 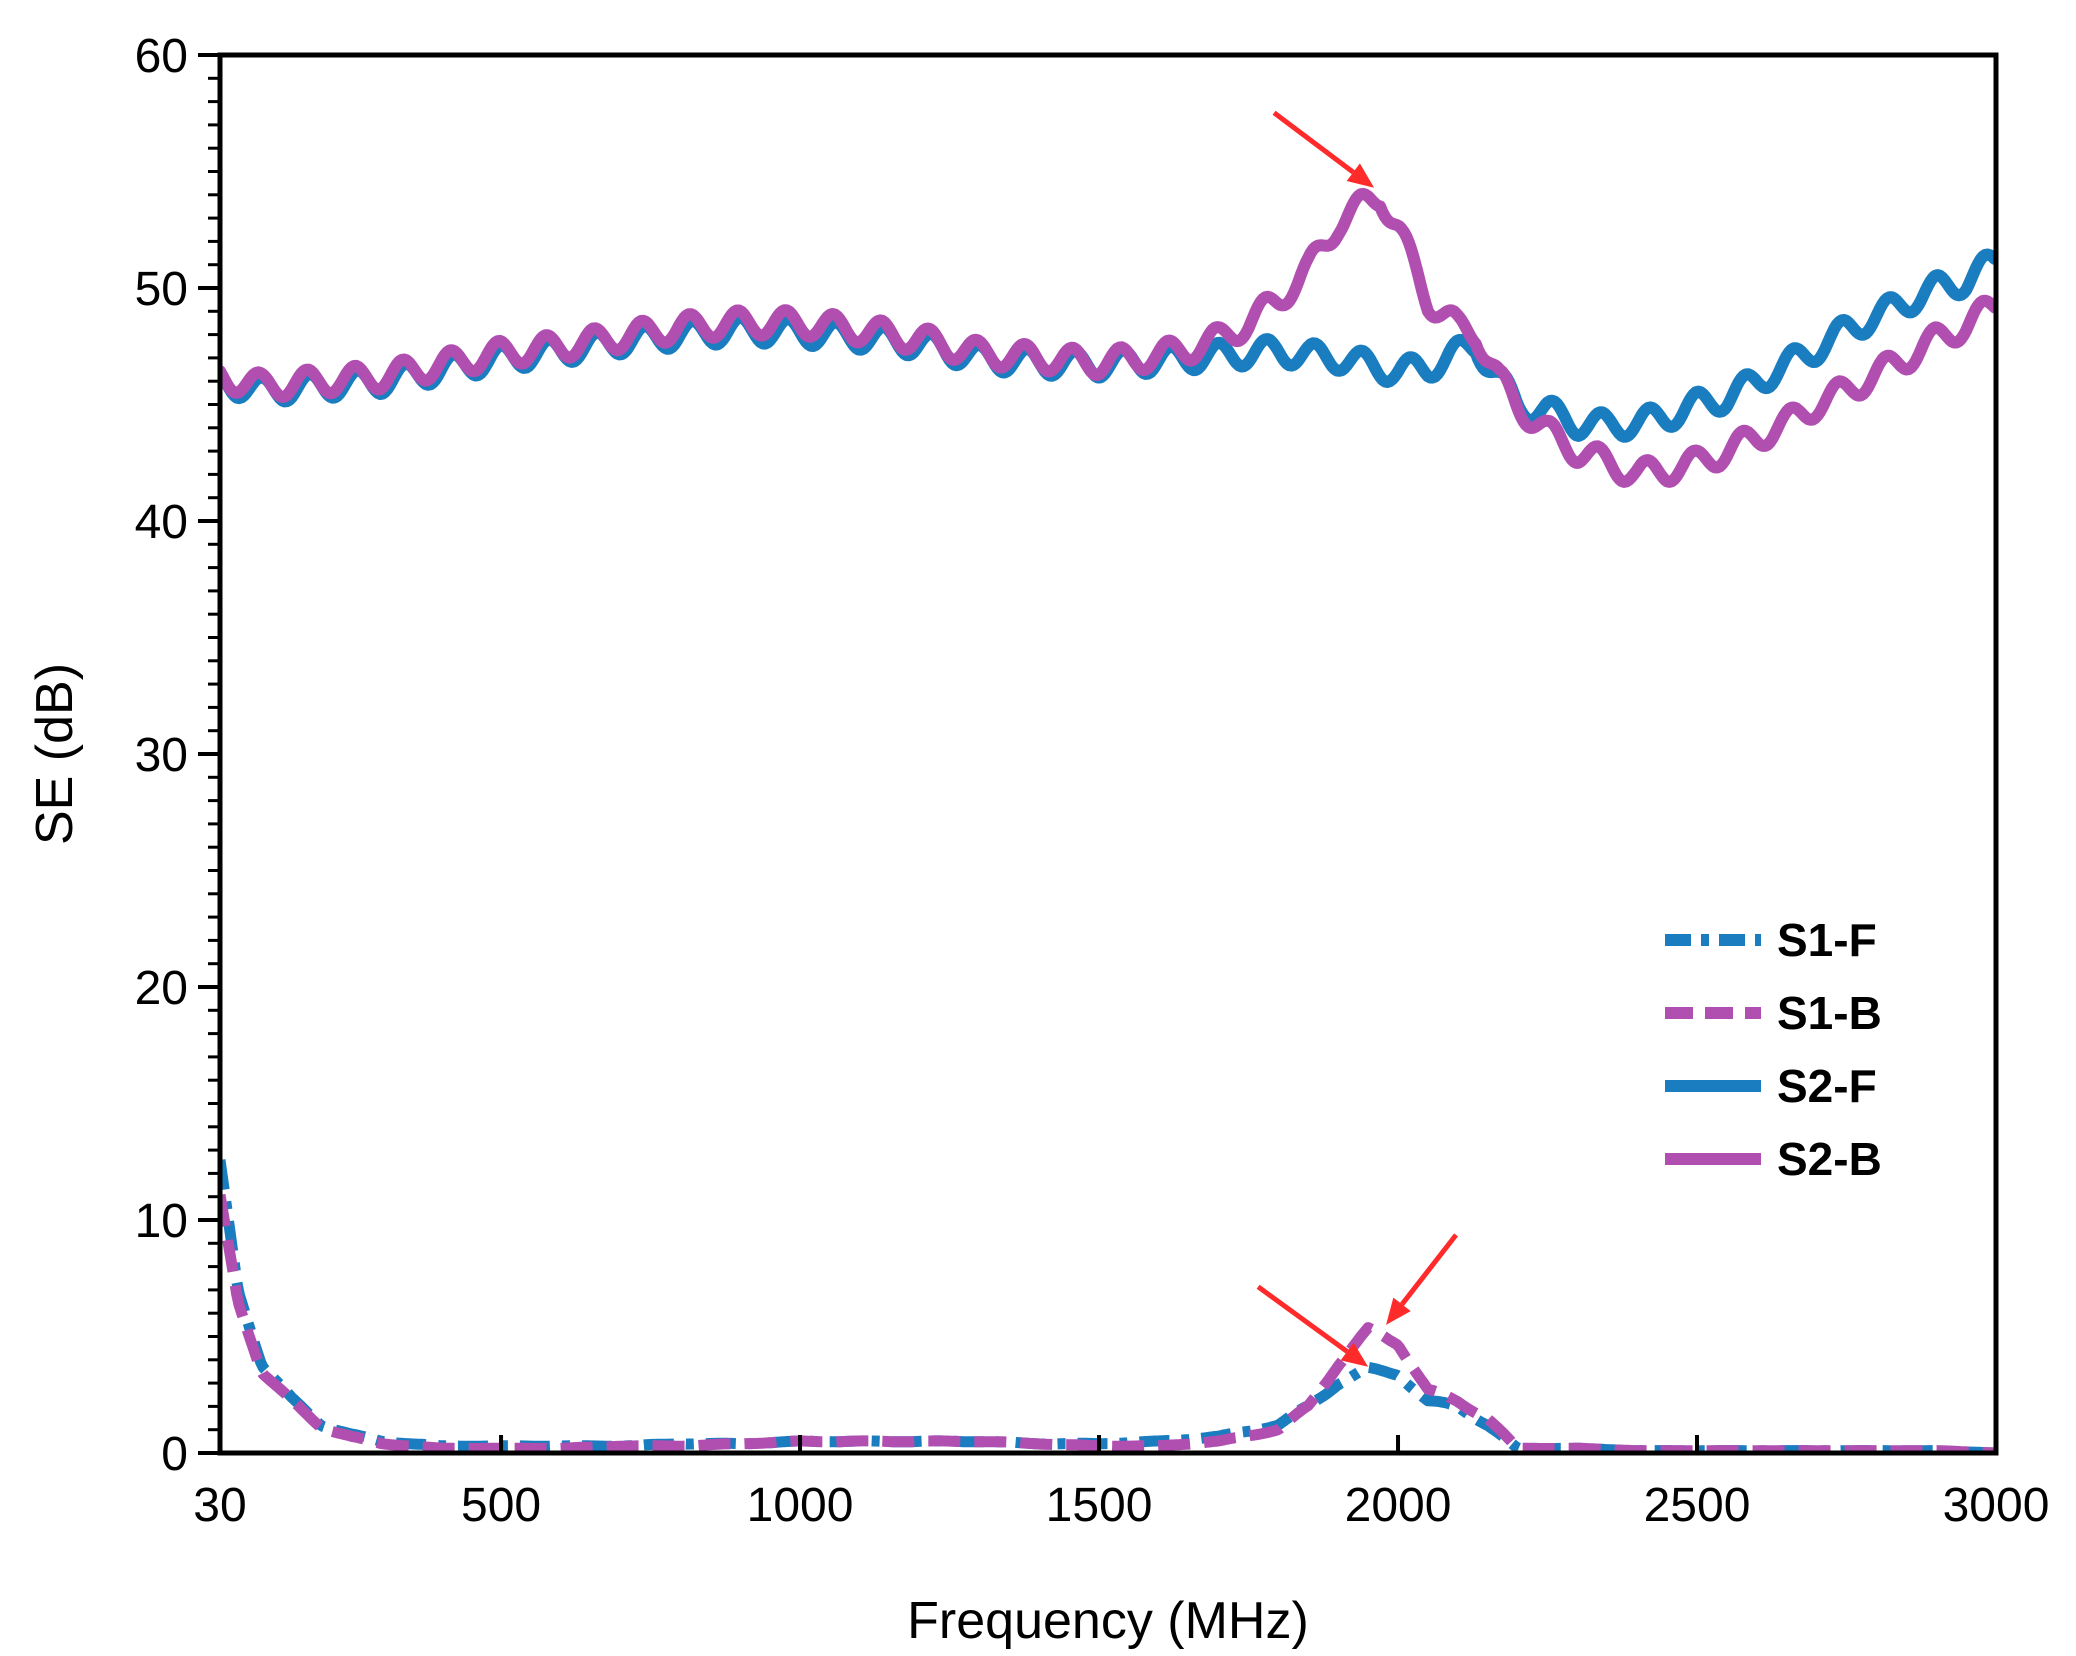 I want to click on legend-item-s1-f: S1-F, so click(x=1771, y=940).